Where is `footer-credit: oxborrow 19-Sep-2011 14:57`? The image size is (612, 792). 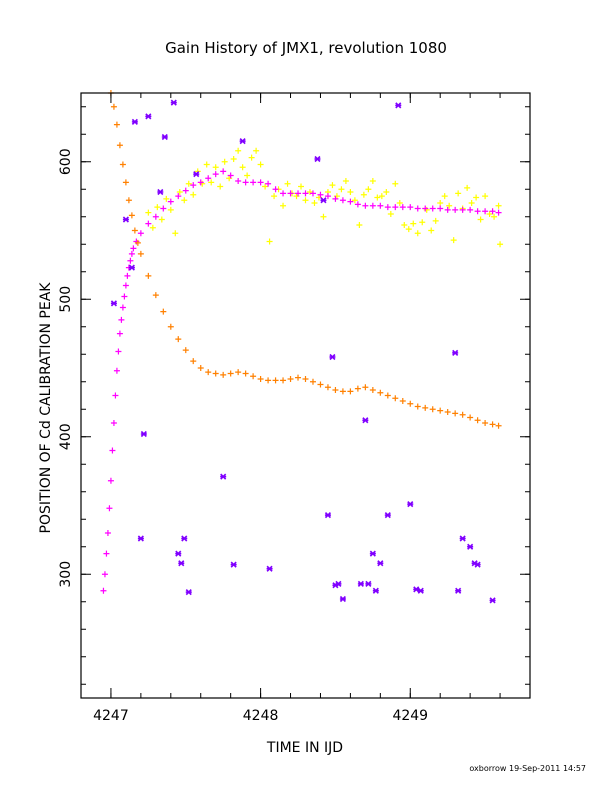
footer-credit: oxborrow 19-Sep-2011 14:57 is located at coordinates (527, 768).